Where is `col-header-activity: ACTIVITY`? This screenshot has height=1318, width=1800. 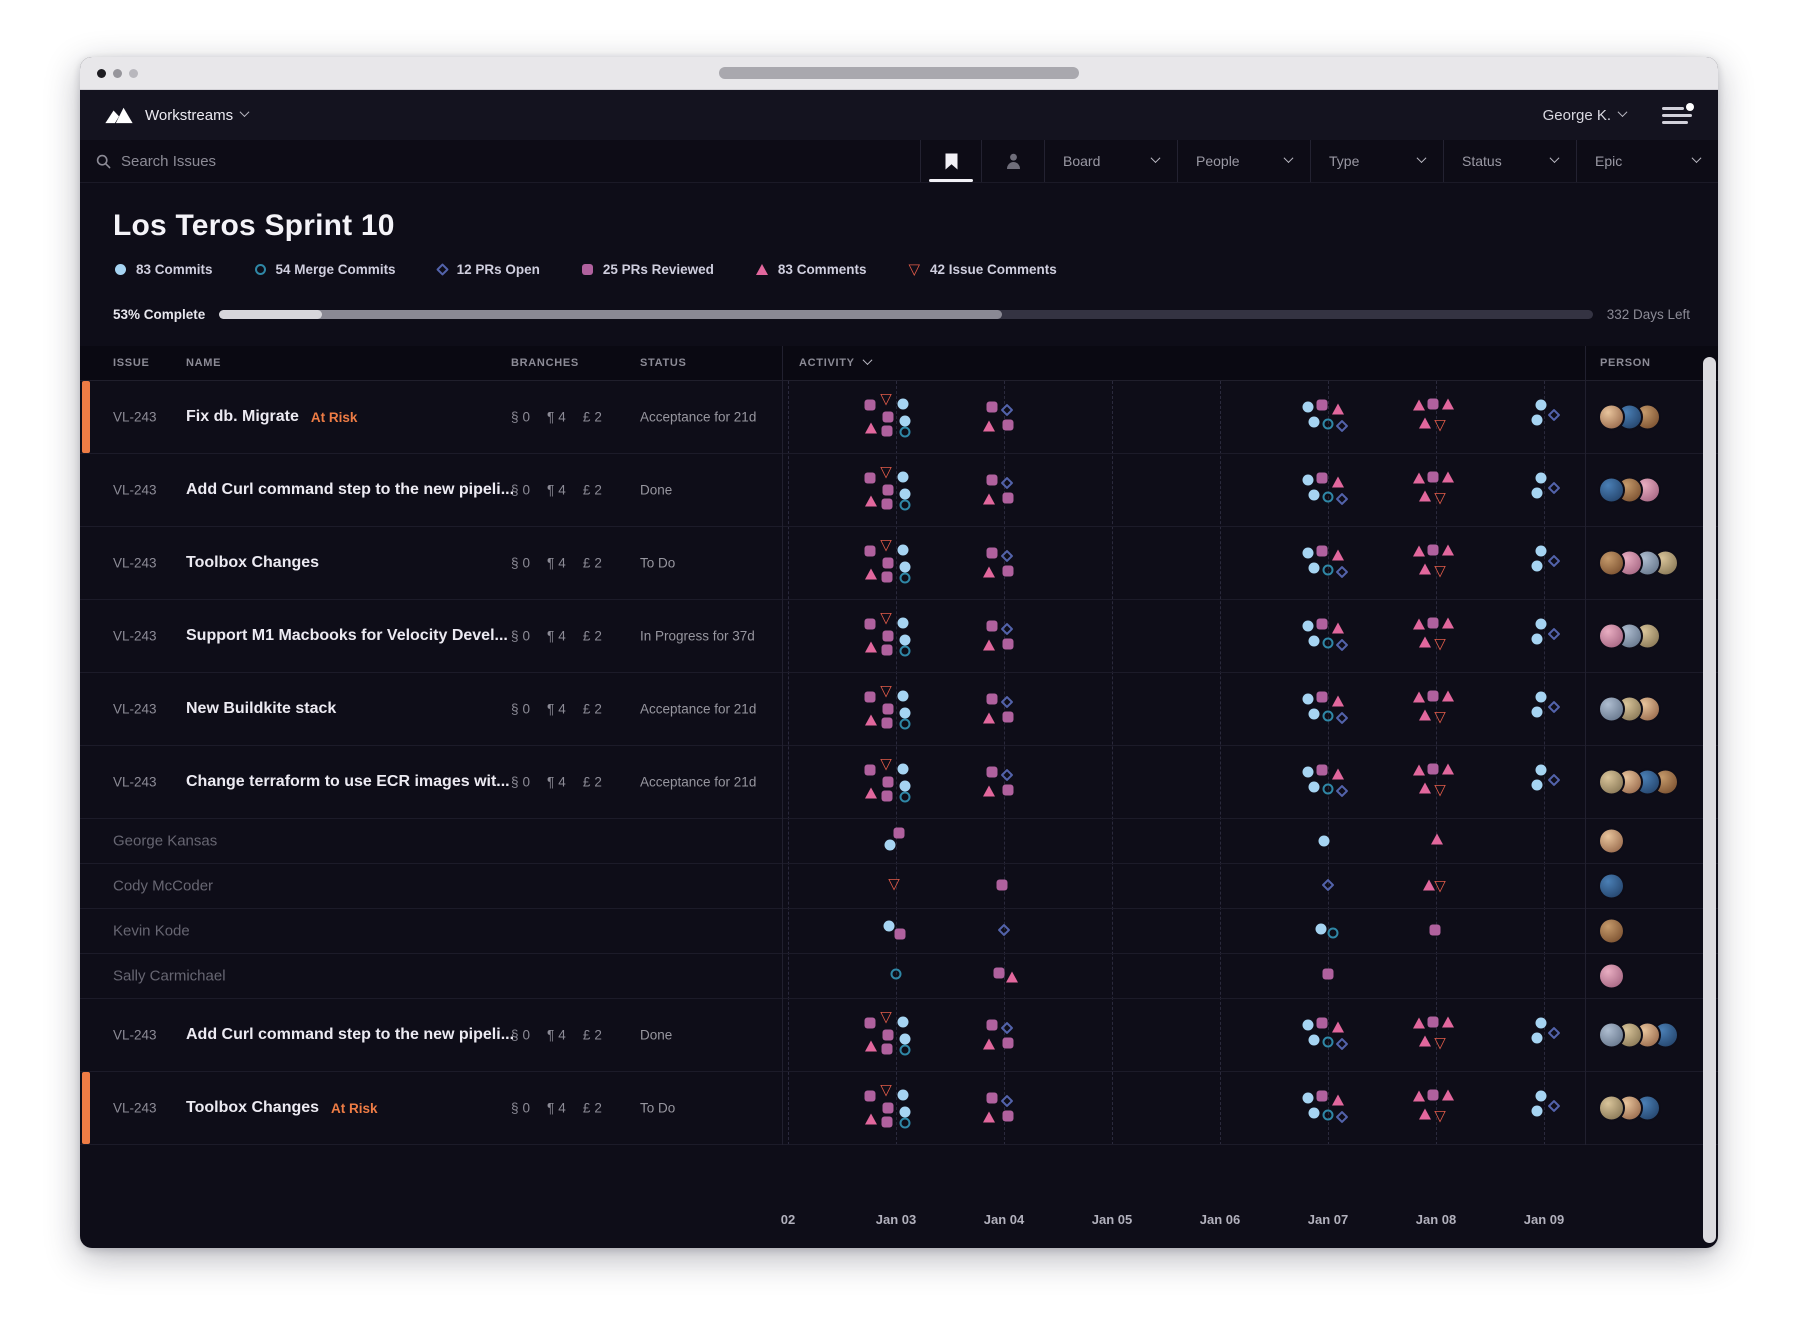
col-header-activity: ACTIVITY is located at coordinates (836, 361).